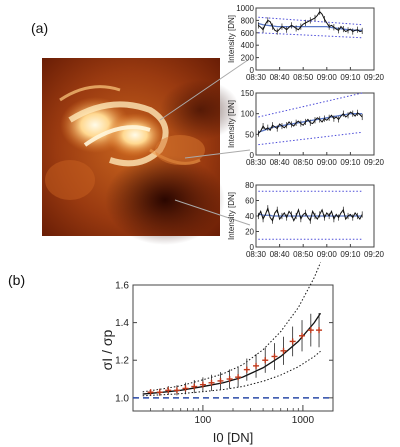 The image size is (400, 447). I want to click on y-tick-label: 20, so click(249, 232).